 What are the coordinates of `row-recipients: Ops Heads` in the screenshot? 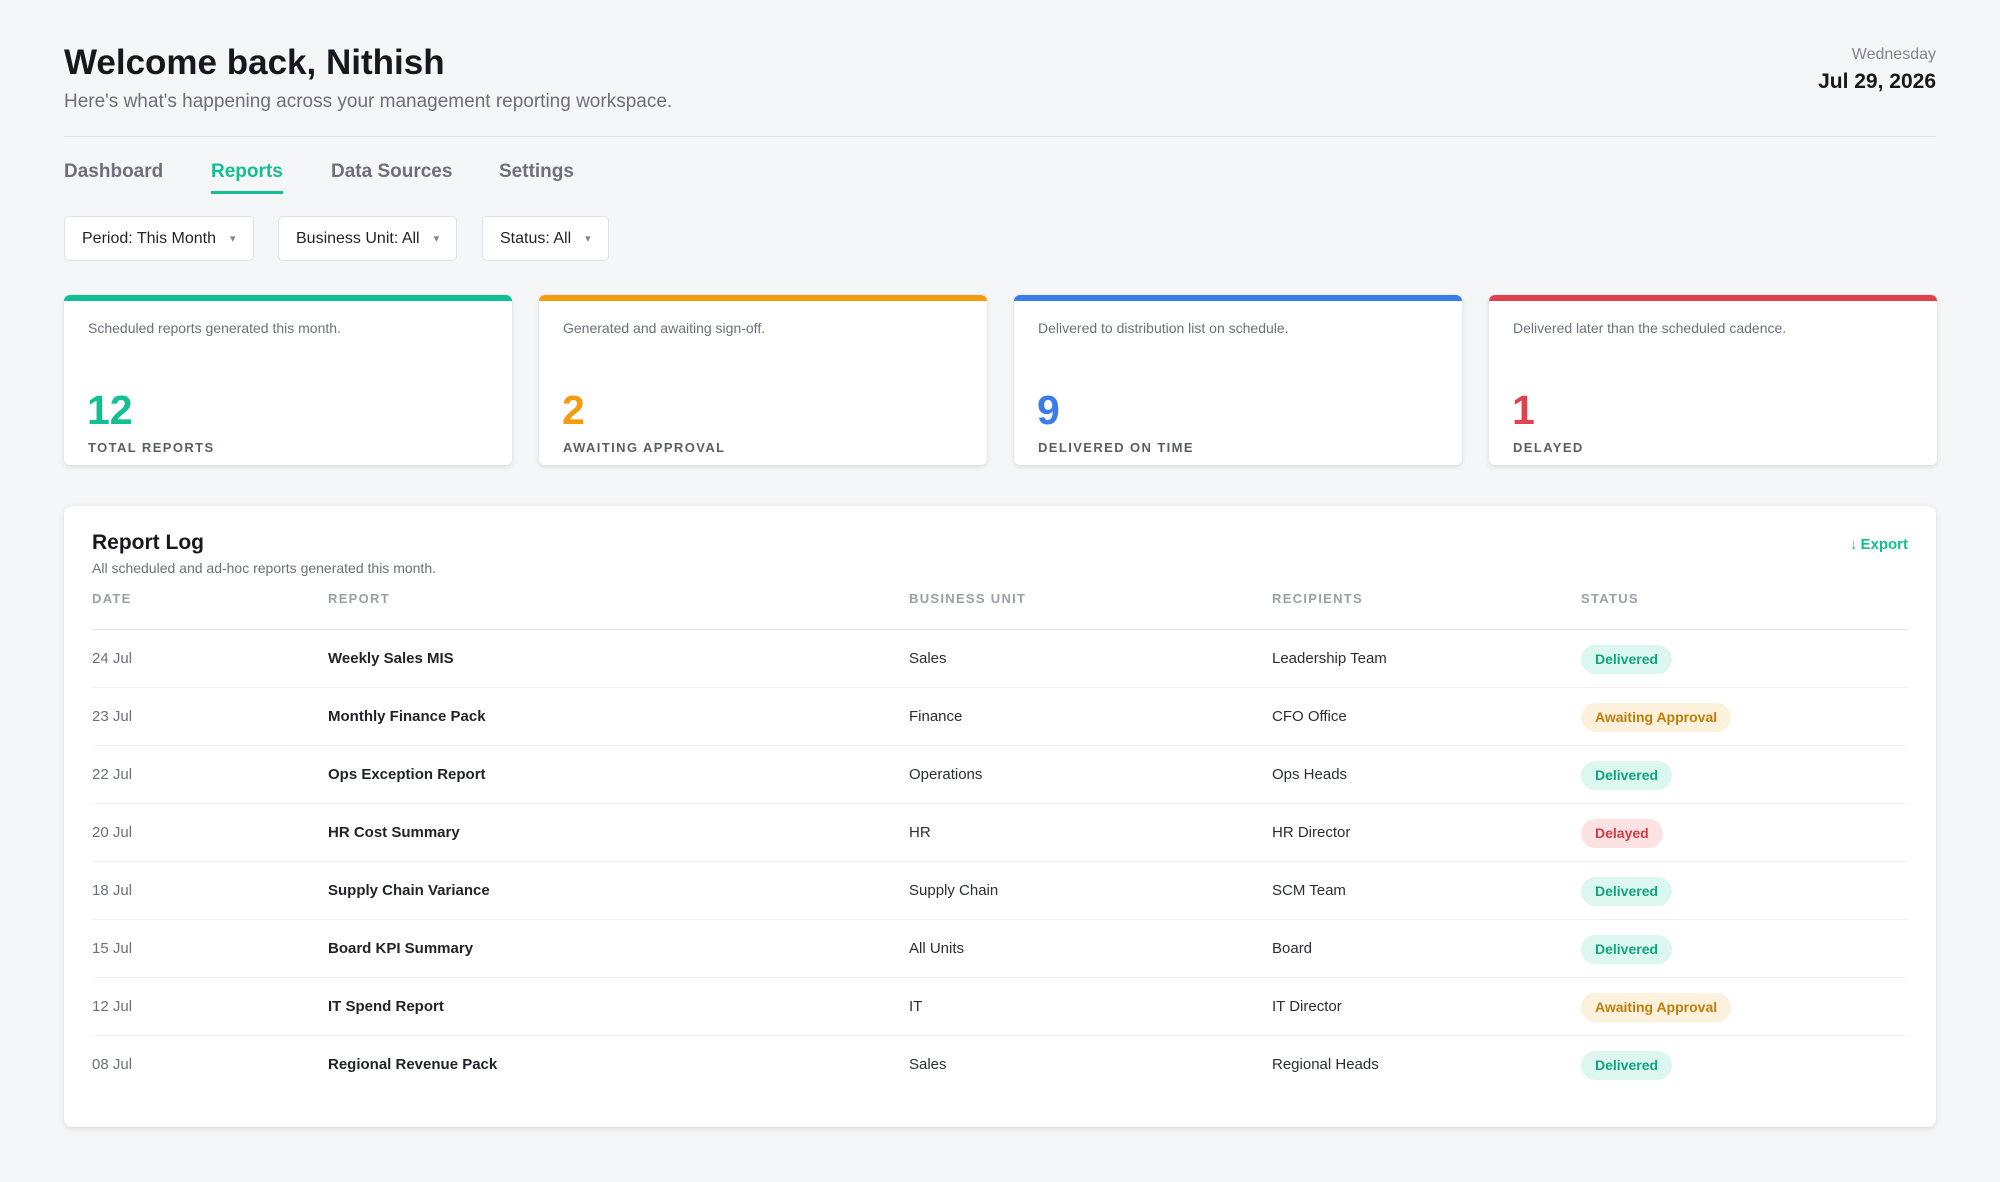 It's located at (1310, 774).